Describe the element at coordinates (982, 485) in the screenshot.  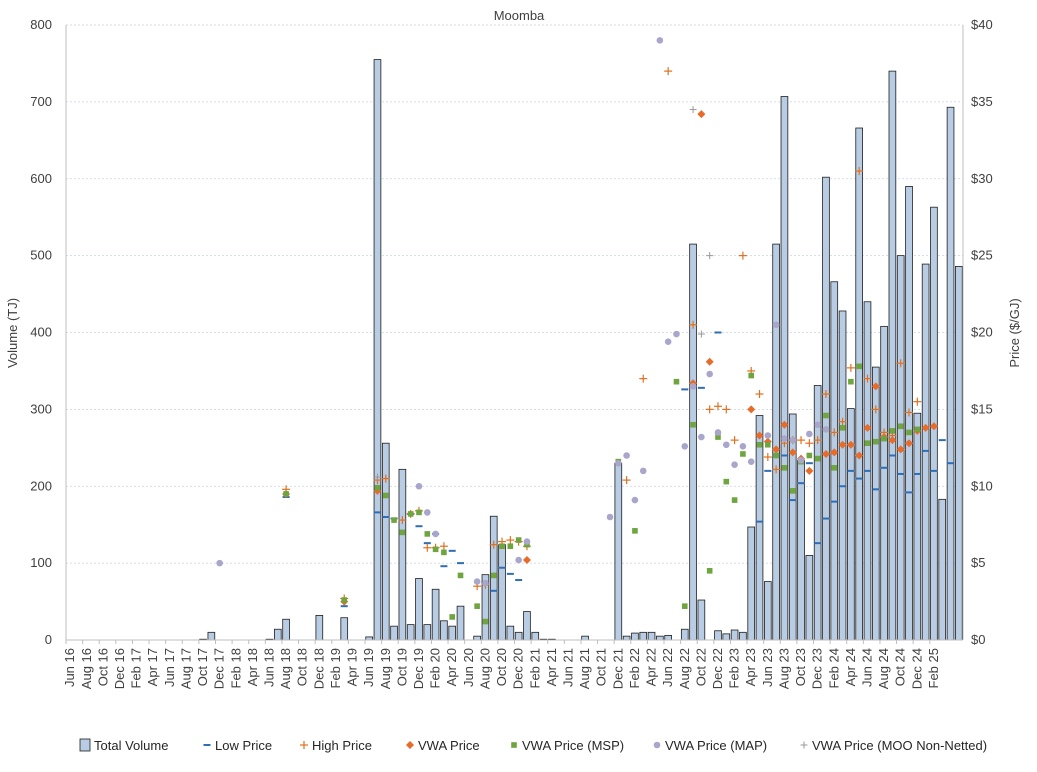
I see `y2-tick-label: $10` at that location.